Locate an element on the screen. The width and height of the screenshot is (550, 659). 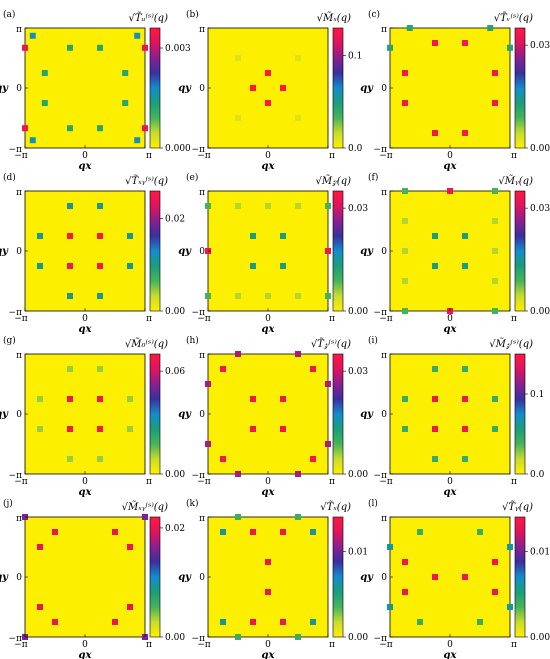
x-tick-label: −π is located at coordinates (386, 156).